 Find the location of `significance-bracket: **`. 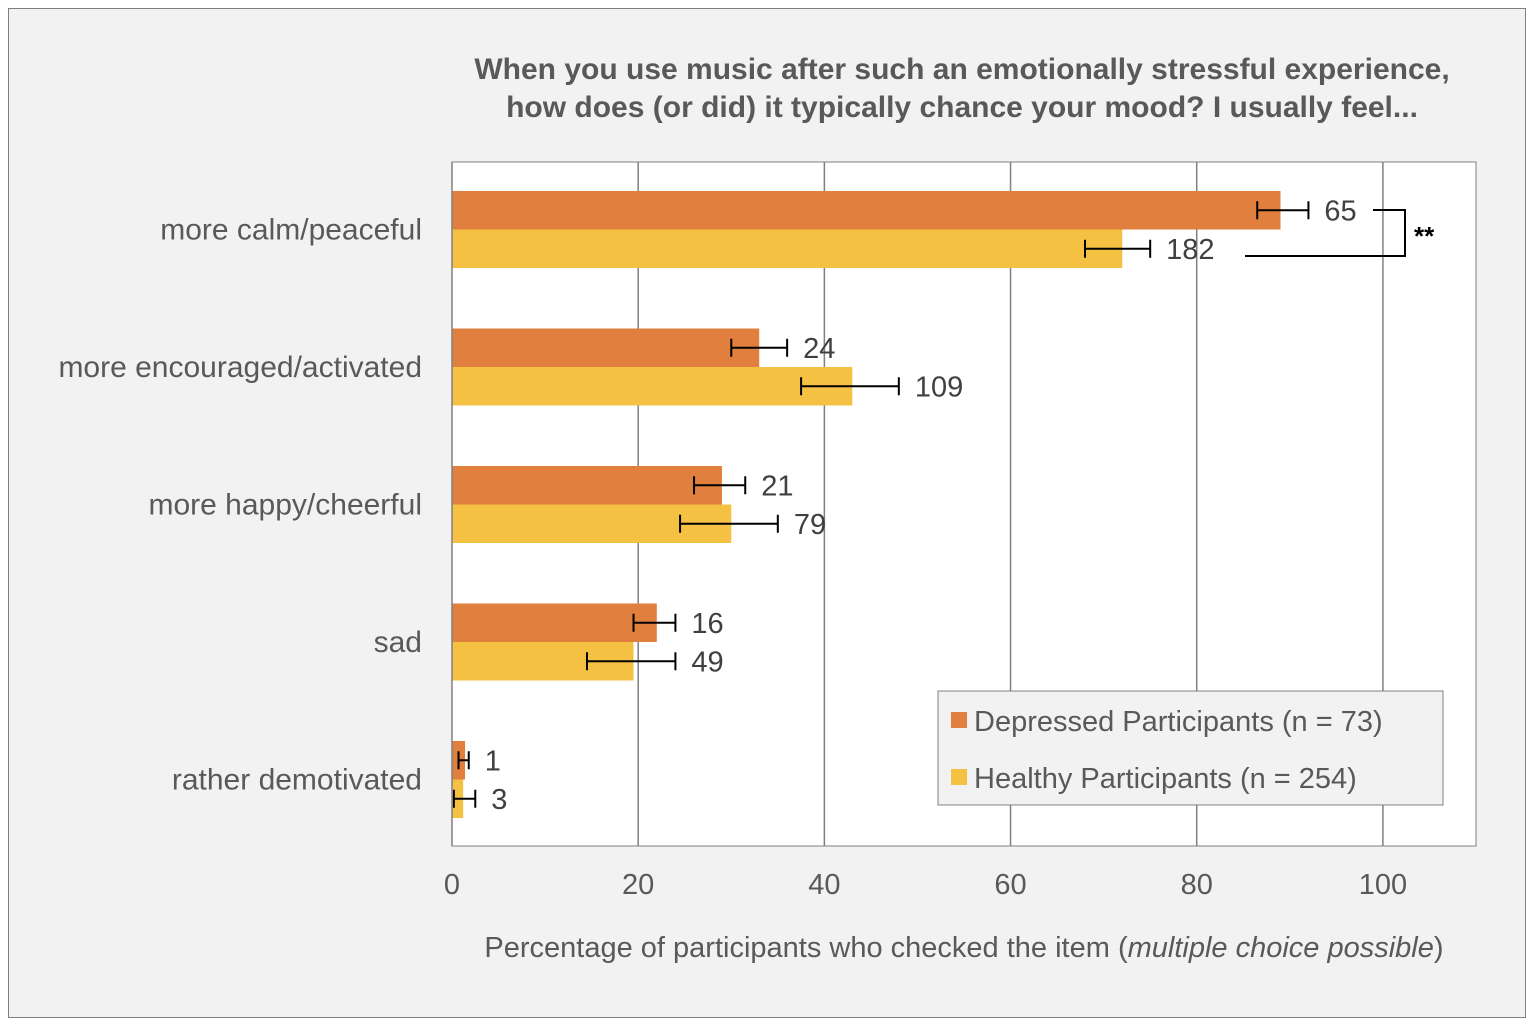

significance-bracket: ** is located at coordinates (1340, 233).